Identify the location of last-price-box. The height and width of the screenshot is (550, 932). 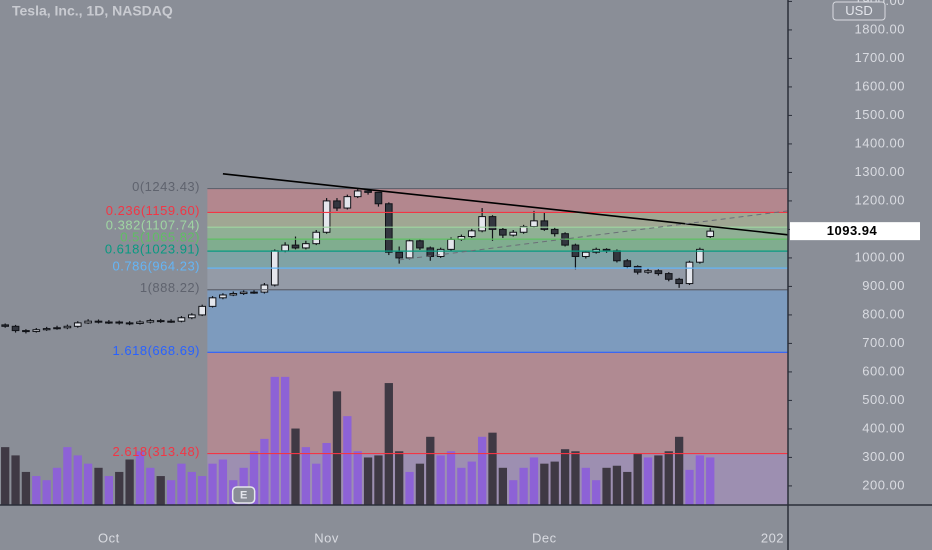
(855, 231).